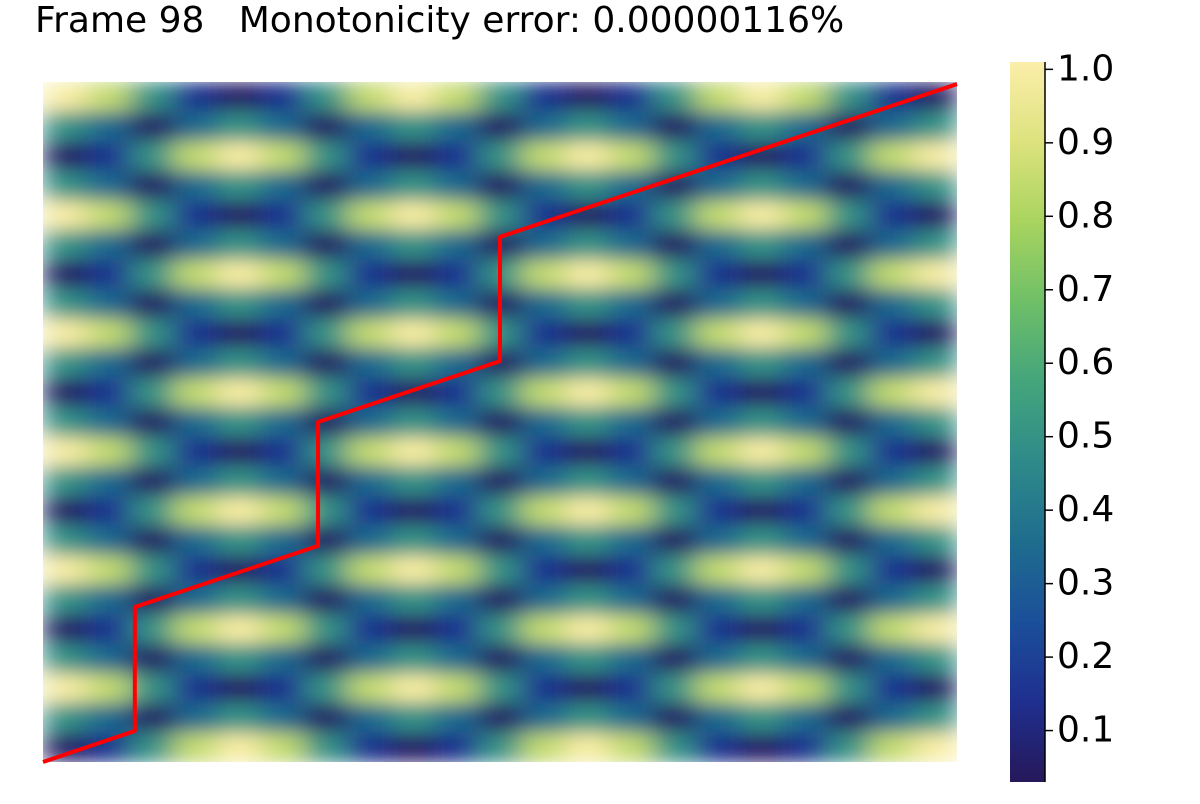  Describe the element at coordinates (1085, 656) in the screenshot. I see `colorbar-tick-label: 0.2` at that location.